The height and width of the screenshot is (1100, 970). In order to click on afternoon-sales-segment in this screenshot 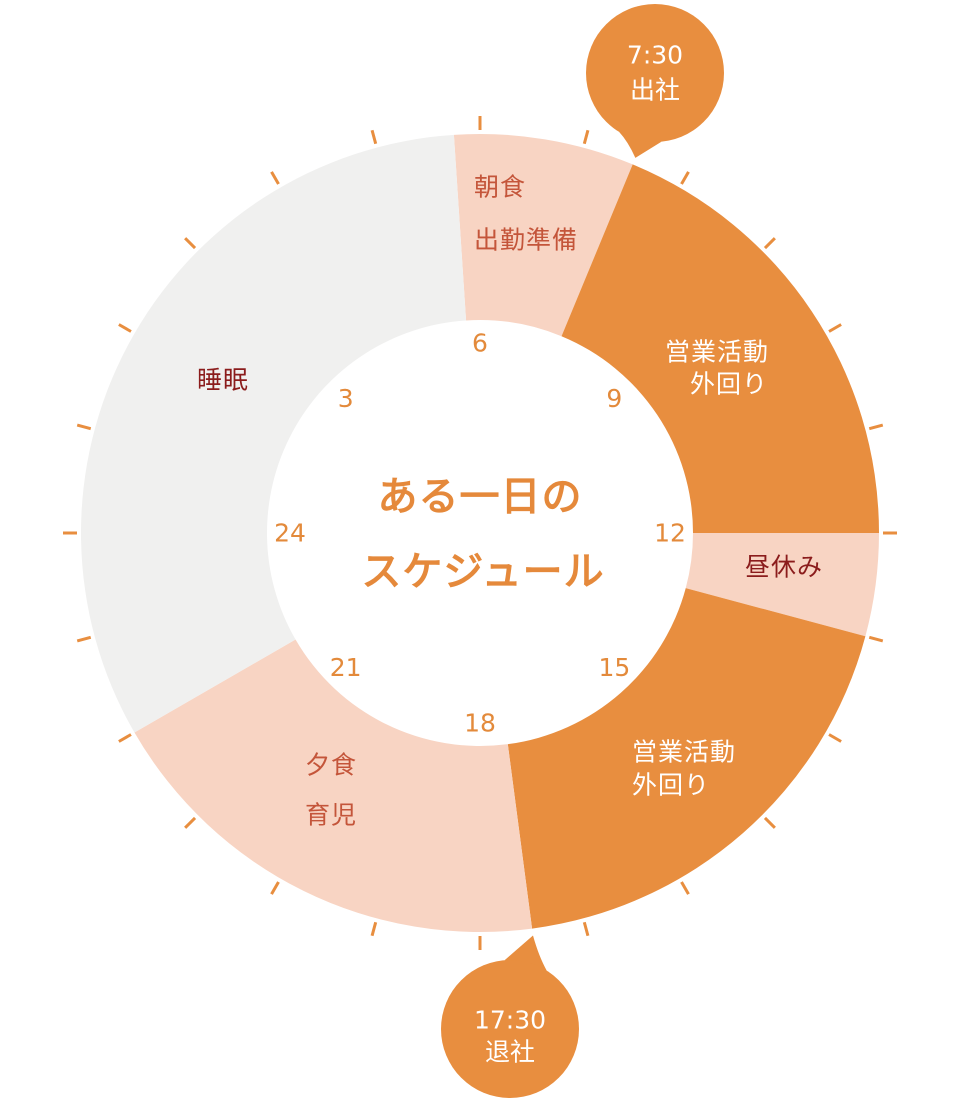, I will do `click(686, 758)`.